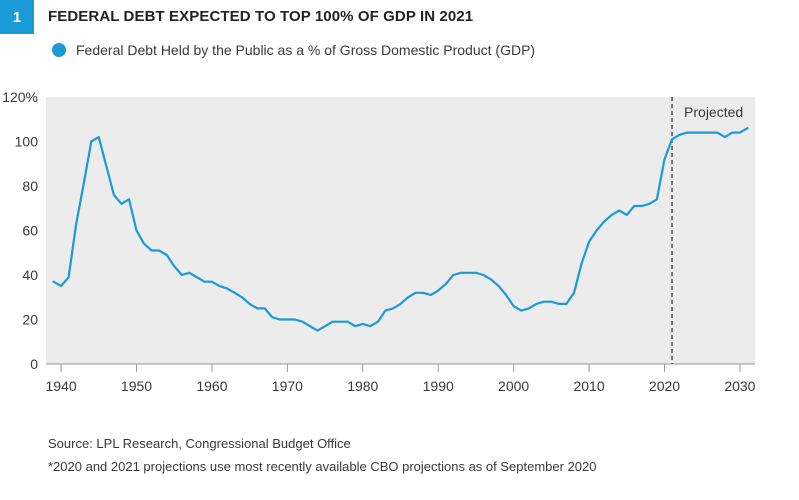 The height and width of the screenshot is (500, 799). What do you see at coordinates (61, 386) in the screenshot?
I see `x-tick-label: 1940` at bounding box center [61, 386].